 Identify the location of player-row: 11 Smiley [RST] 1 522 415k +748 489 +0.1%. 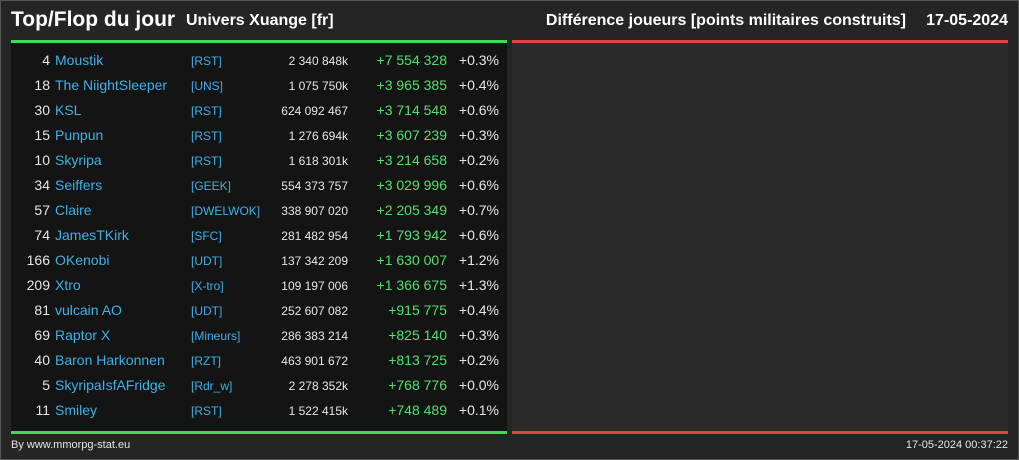
(259, 411).